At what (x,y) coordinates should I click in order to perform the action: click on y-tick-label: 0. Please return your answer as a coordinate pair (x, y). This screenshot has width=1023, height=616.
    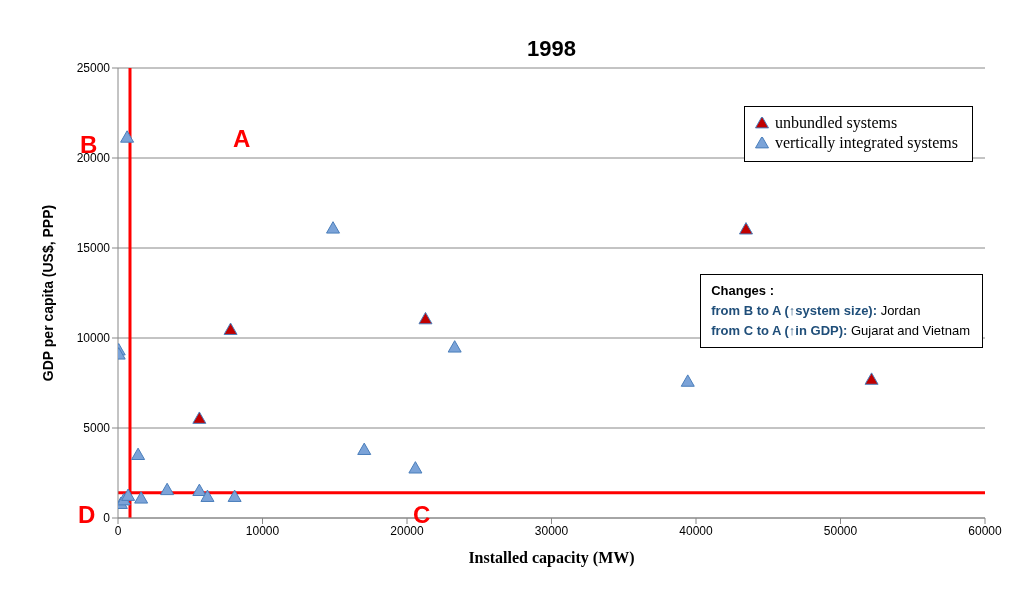
    Looking at the image, I should click on (107, 518).